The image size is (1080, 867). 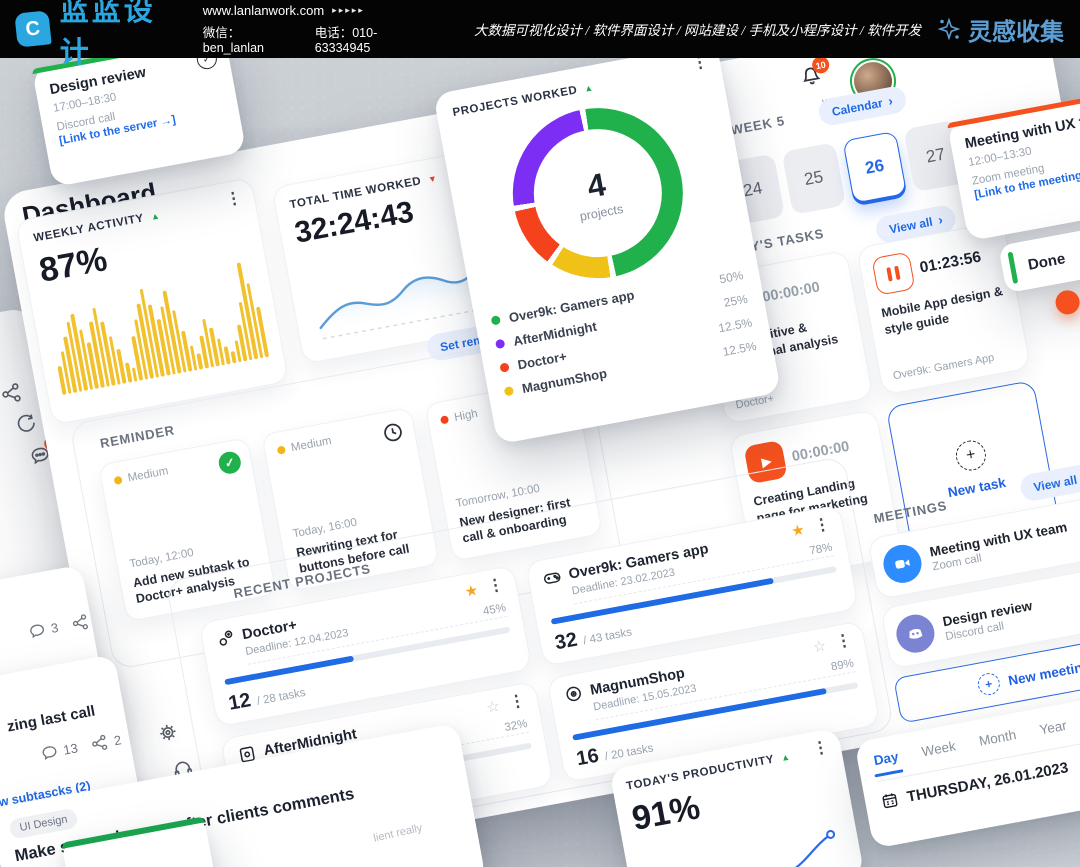 What do you see at coordinates (28, 425) in the screenshot?
I see `history-icon` at bounding box center [28, 425].